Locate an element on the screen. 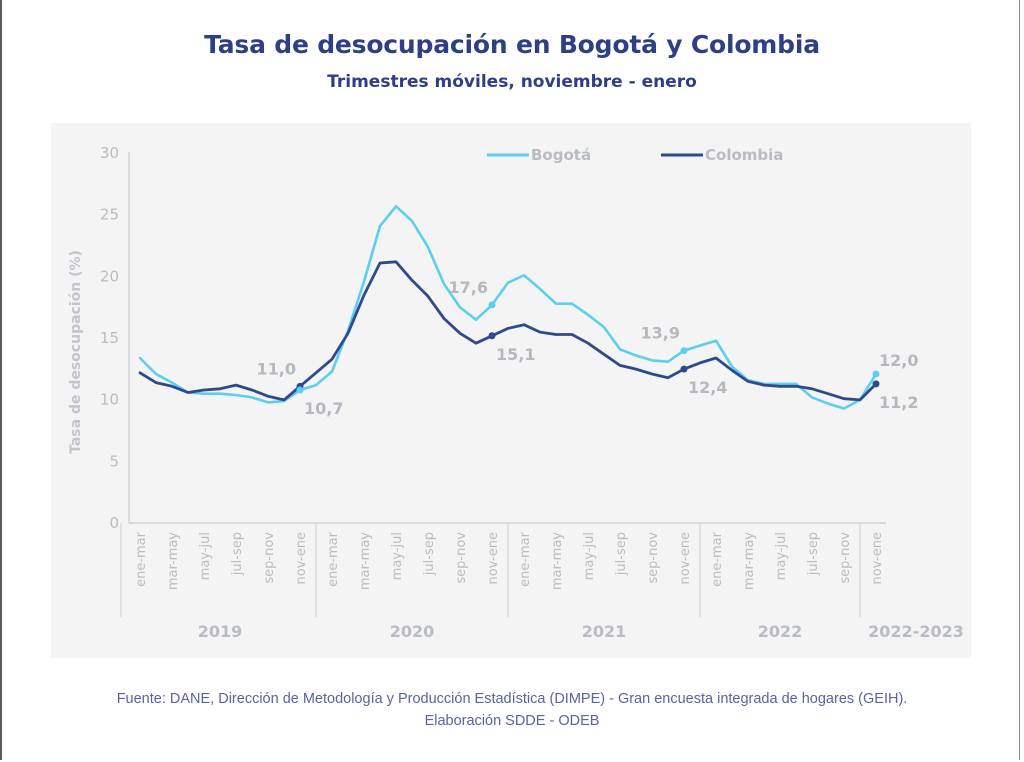  year-group-label: 2019 is located at coordinates (220, 631).